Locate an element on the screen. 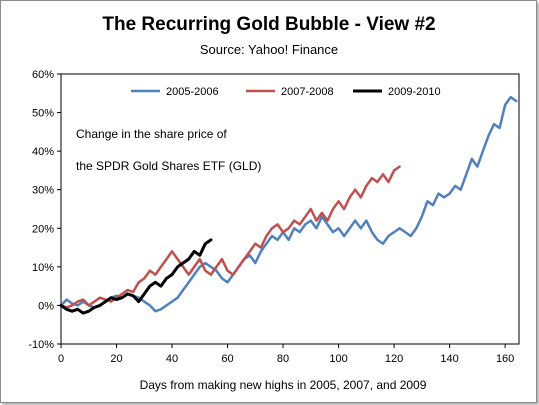 The width and height of the screenshot is (539, 405). y-tick-label: 50% is located at coordinates (43, 114).